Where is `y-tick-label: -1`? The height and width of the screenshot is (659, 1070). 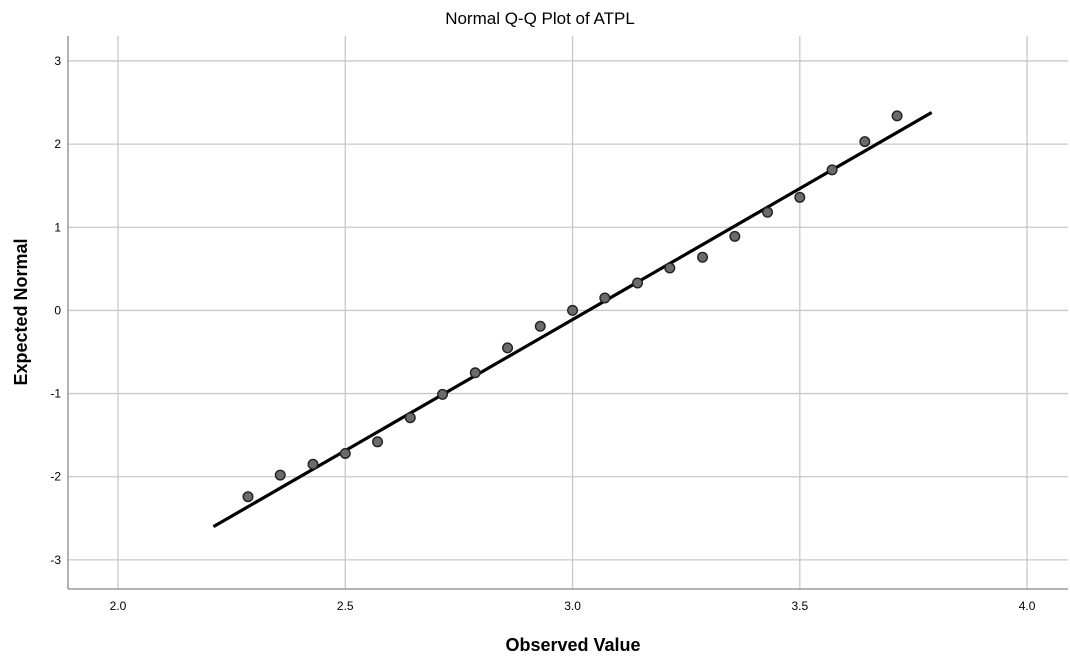 y-tick-label: -1 is located at coordinates (55, 394).